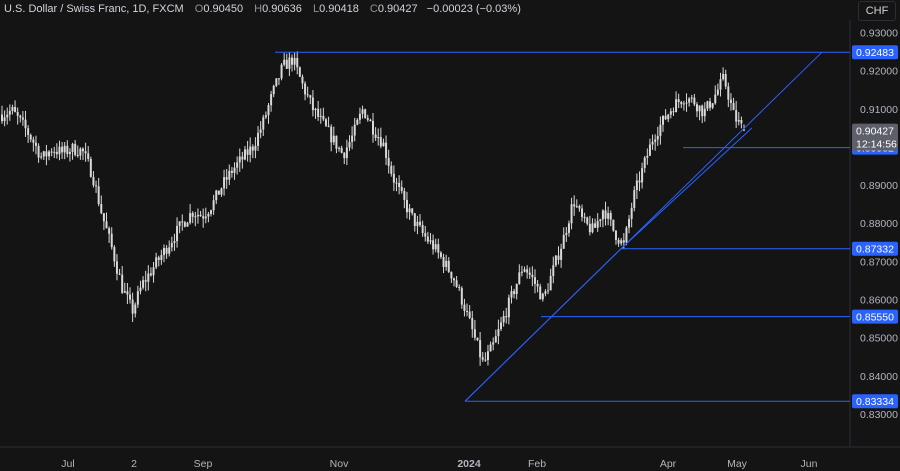  Describe the element at coordinates (134, 464) in the screenshot. I see `x-tick-label: 2` at that location.